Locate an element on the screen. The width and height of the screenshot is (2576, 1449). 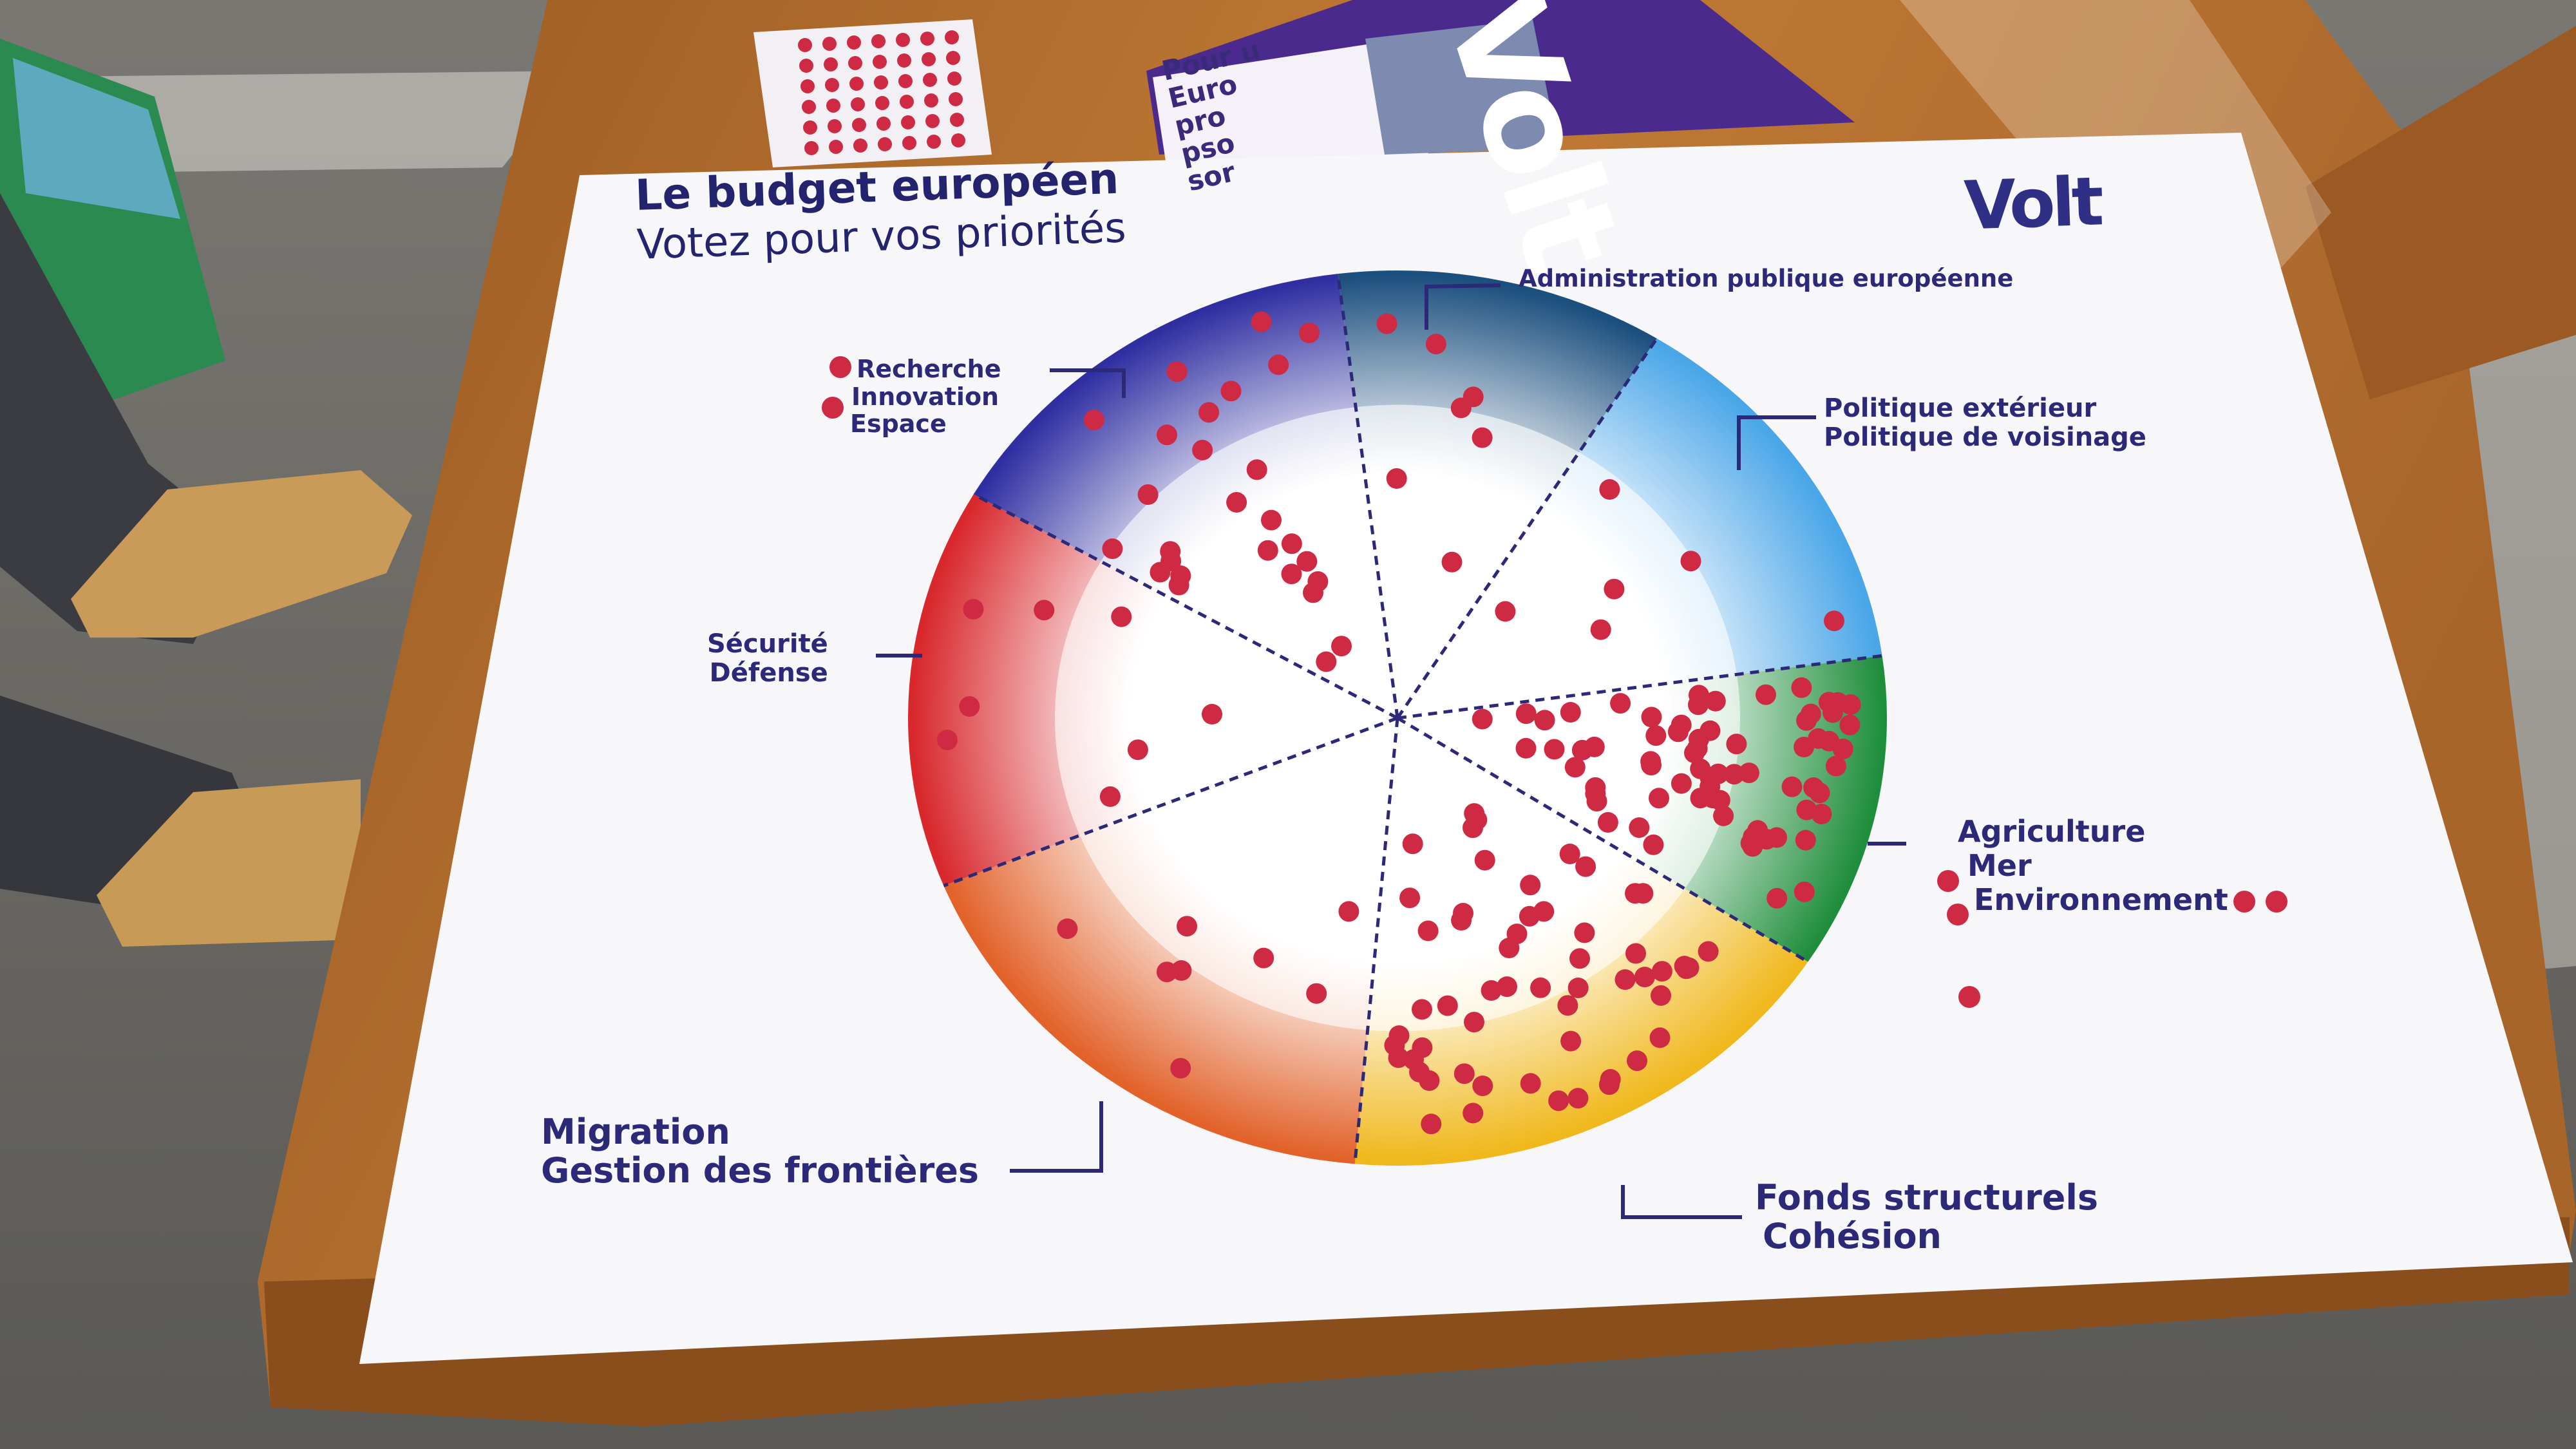
leaflet-photo is located at coordinates (1461, 87).